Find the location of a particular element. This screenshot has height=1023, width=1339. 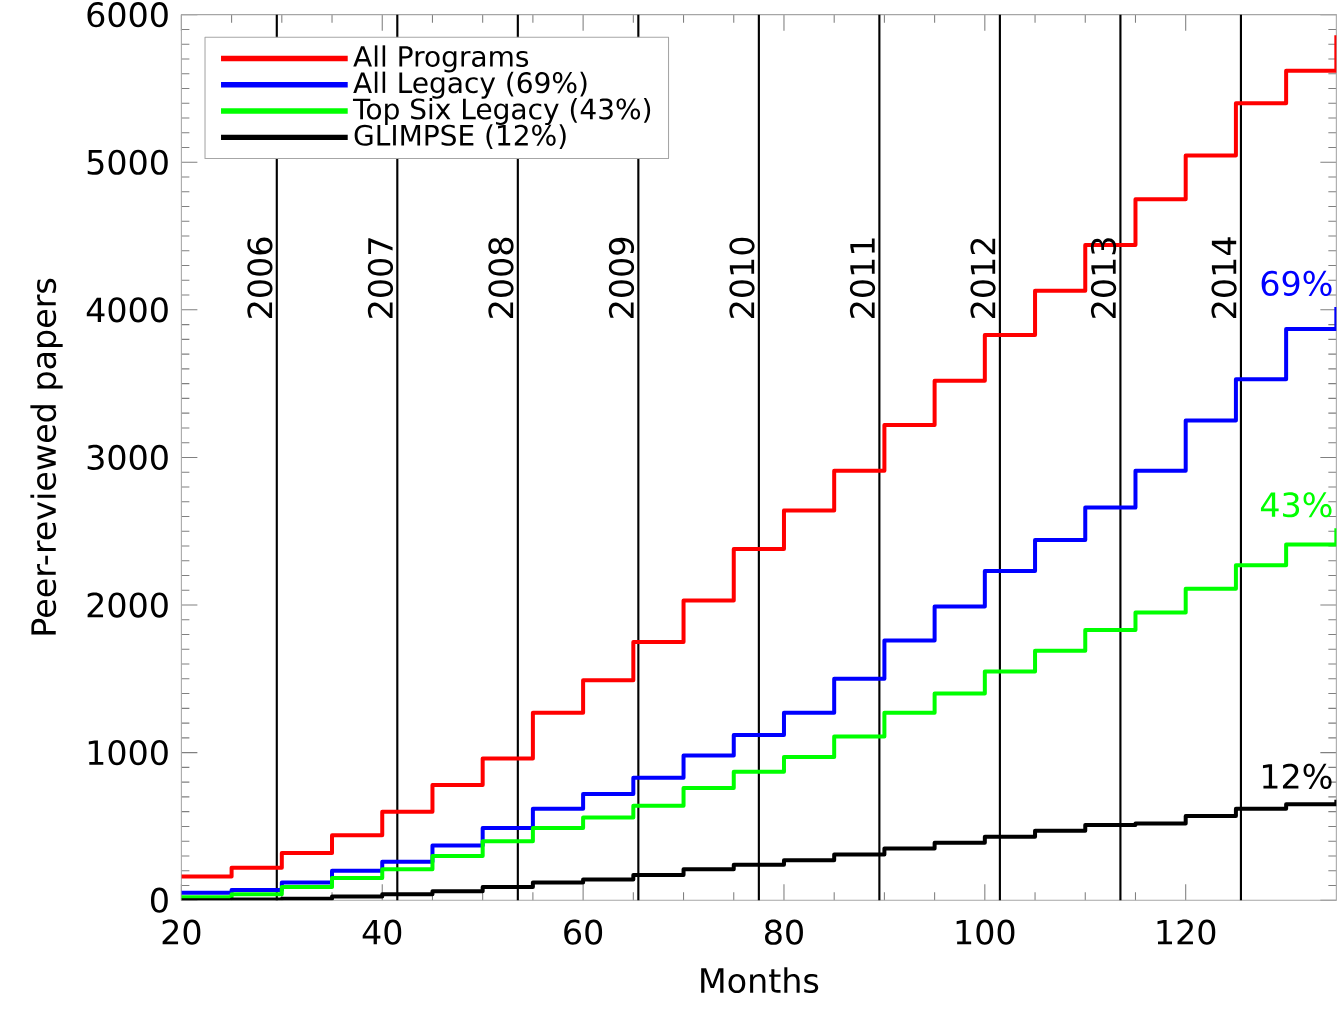

annotation: 2013 is located at coordinates (1103, 278).